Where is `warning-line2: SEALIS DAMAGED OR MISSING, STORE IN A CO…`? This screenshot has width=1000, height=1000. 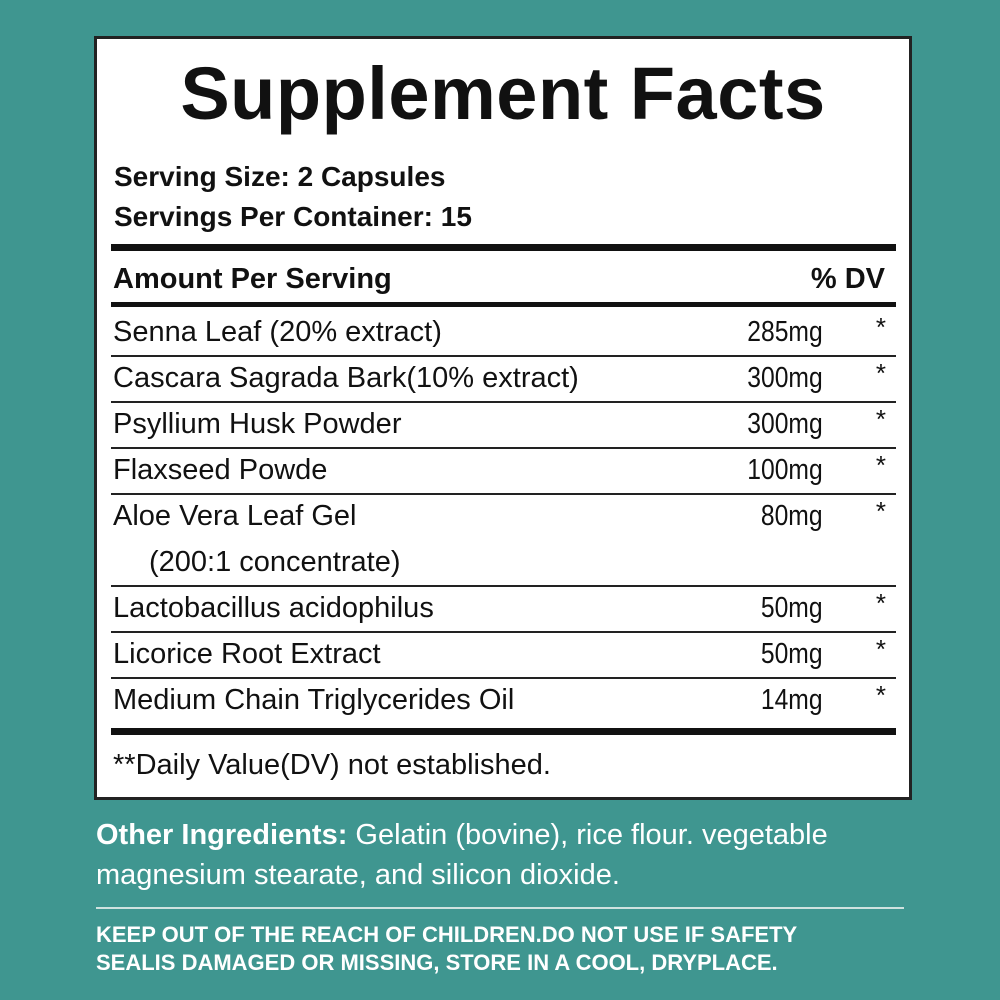 warning-line2: SEALIS DAMAGED OR MISSING, STORE IN A CO… is located at coordinates (437, 962).